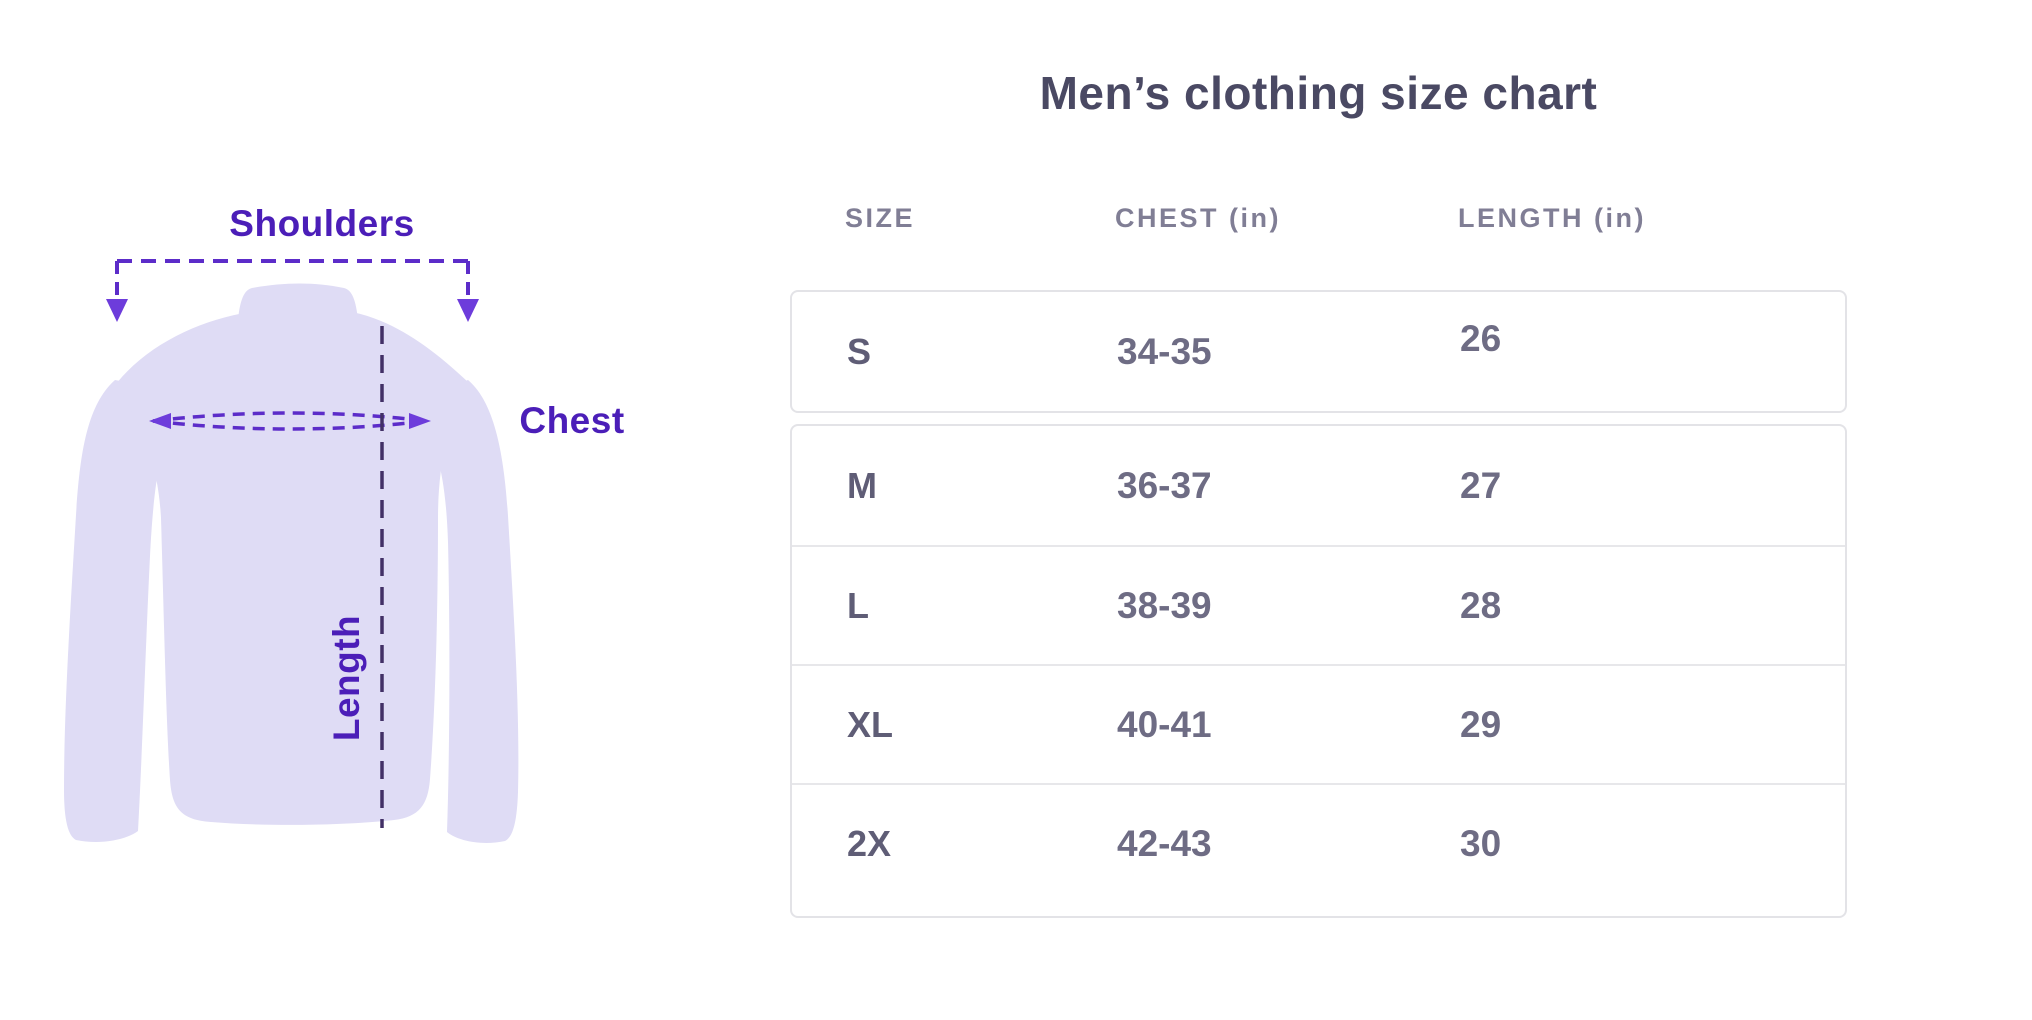 This screenshot has width=2032, height=1020. I want to click on cell-length: 26, so click(1481, 338).